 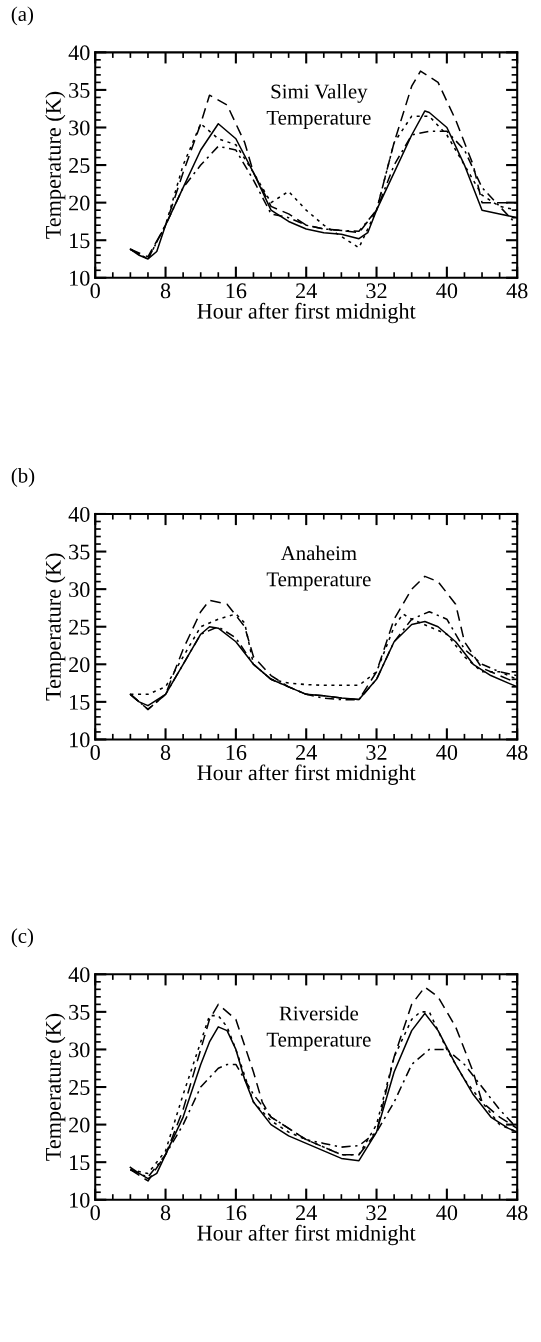 What do you see at coordinates (22, 16) in the screenshot?
I see `chart-title: (a)` at bounding box center [22, 16].